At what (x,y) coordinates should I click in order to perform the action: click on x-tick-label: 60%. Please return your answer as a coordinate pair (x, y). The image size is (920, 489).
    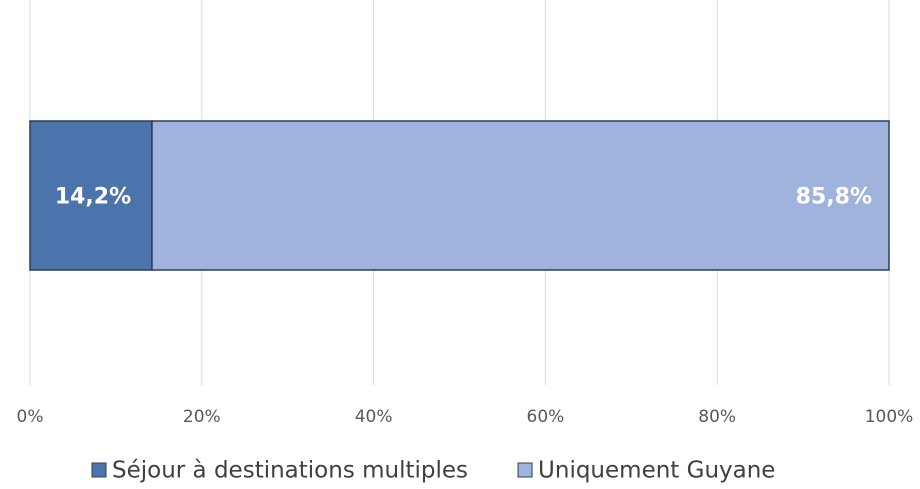
    Looking at the image, I should click on (546, 417).